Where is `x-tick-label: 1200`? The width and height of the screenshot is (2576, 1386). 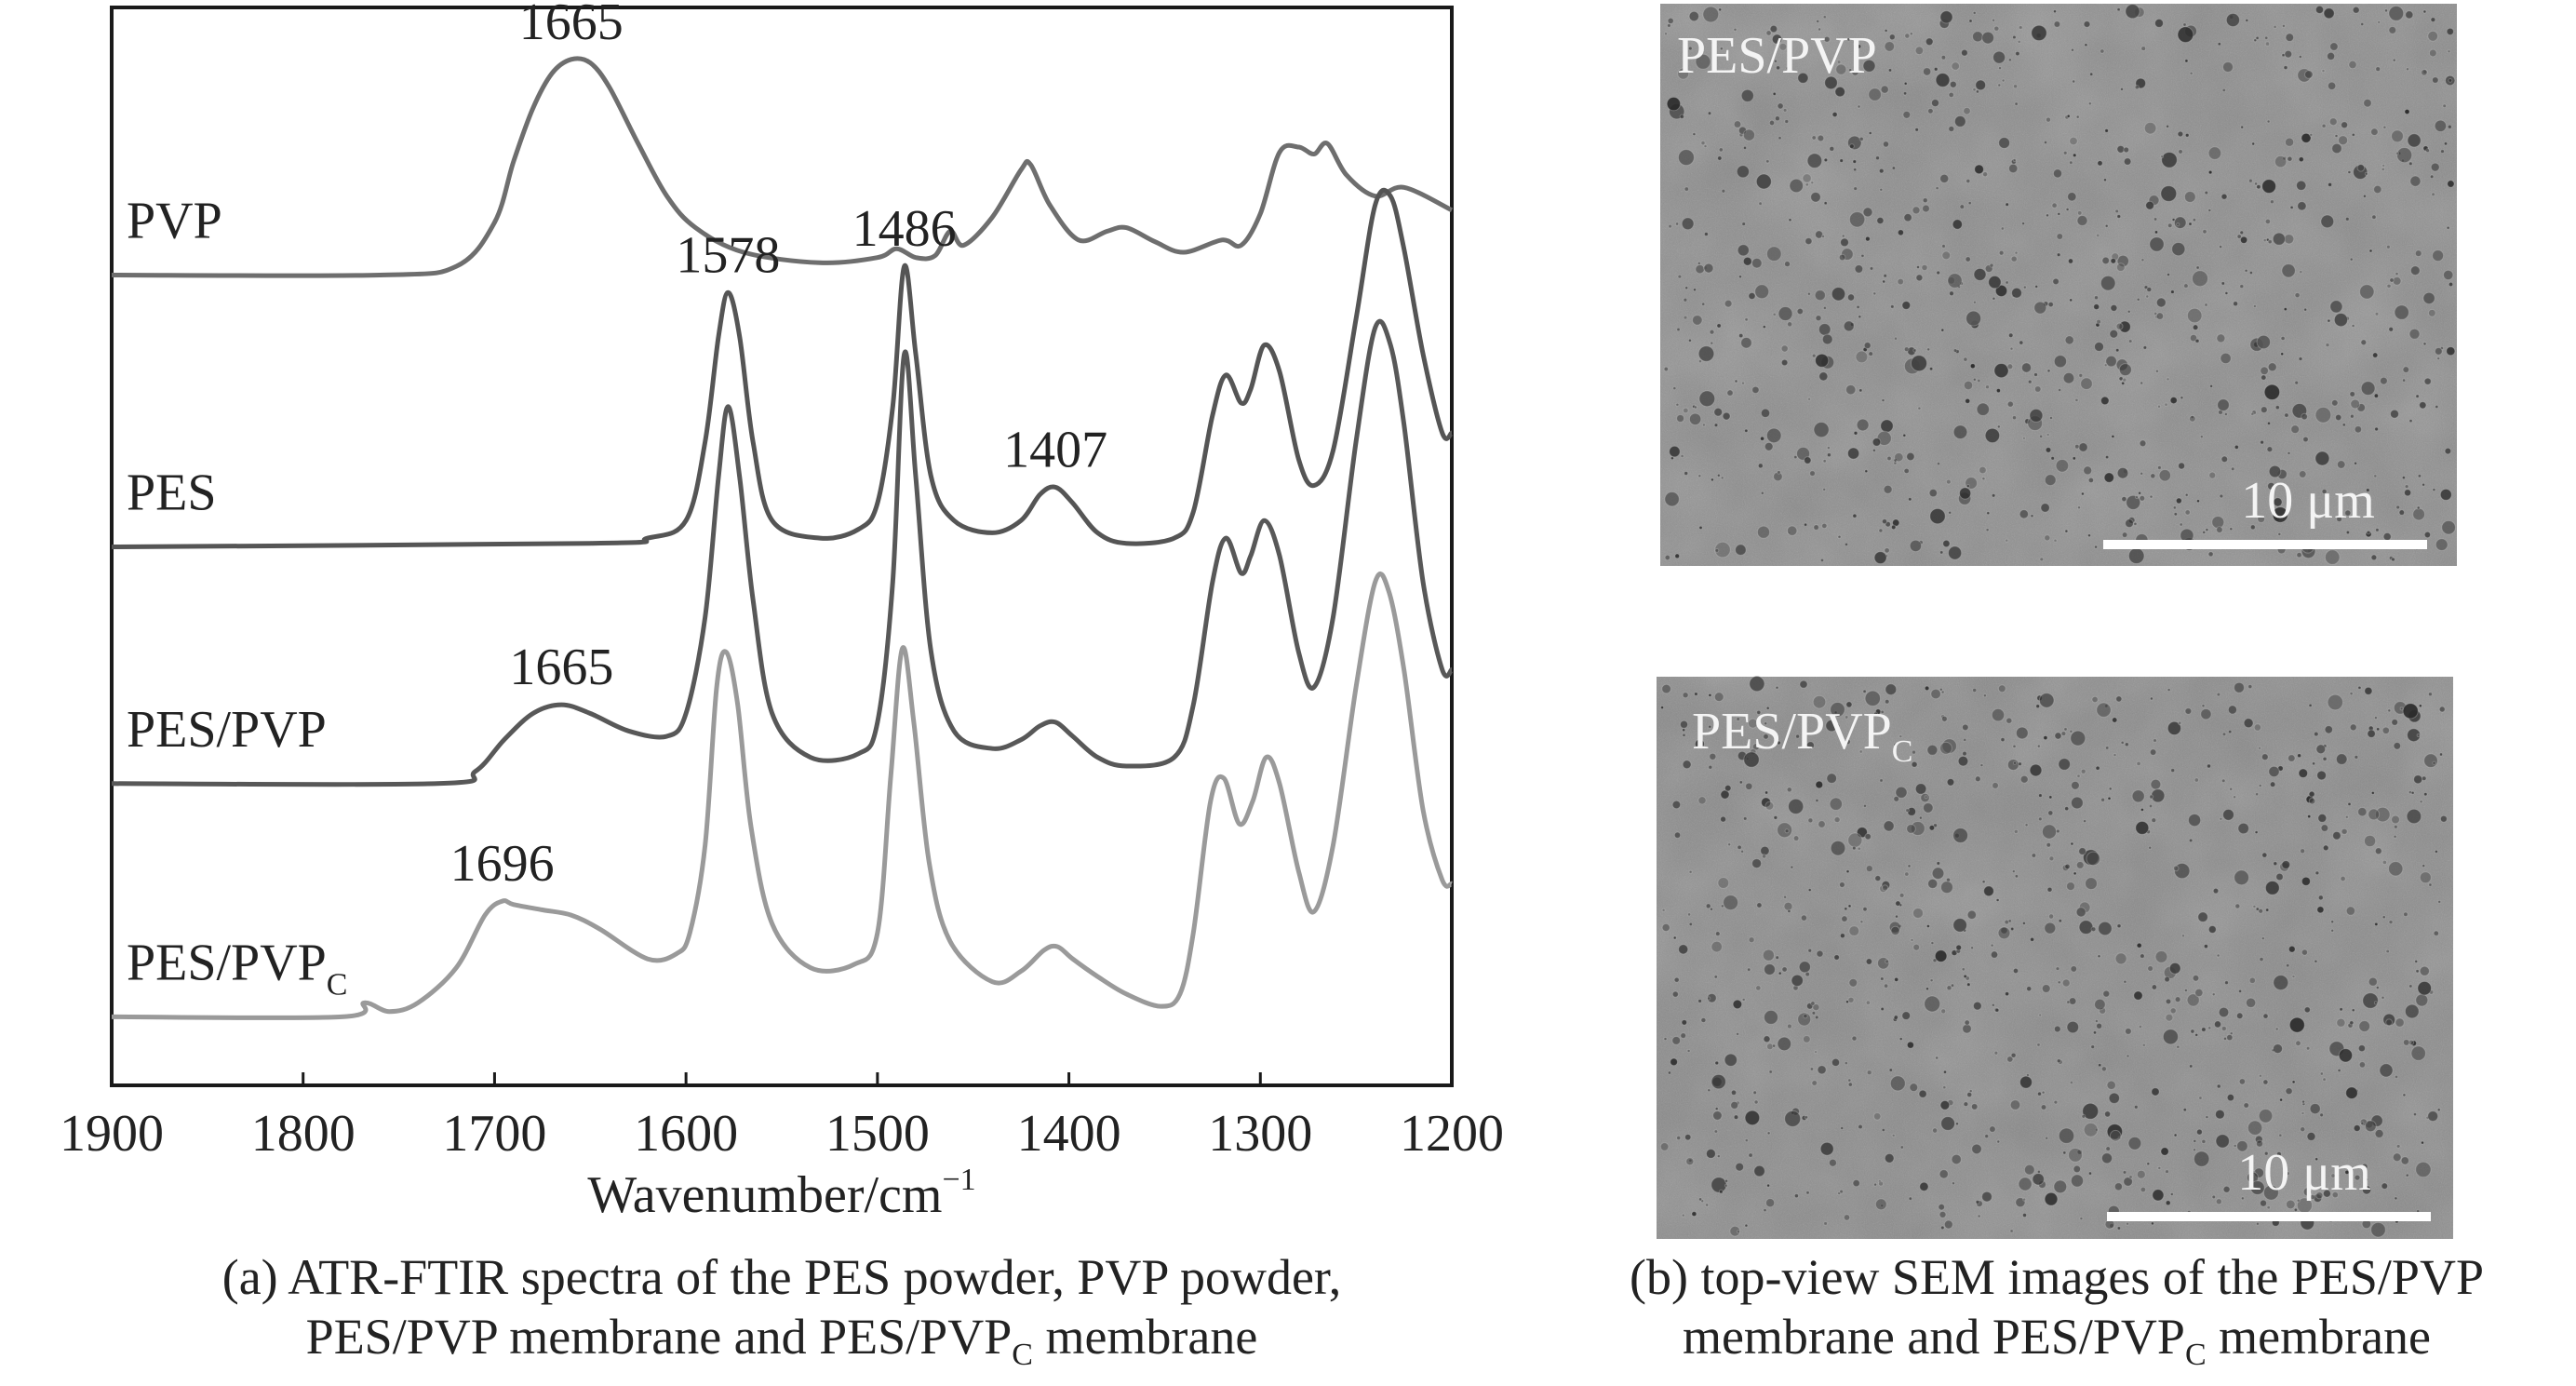
x-tick-label: 1200 is located at coordinates (1452, 1134).